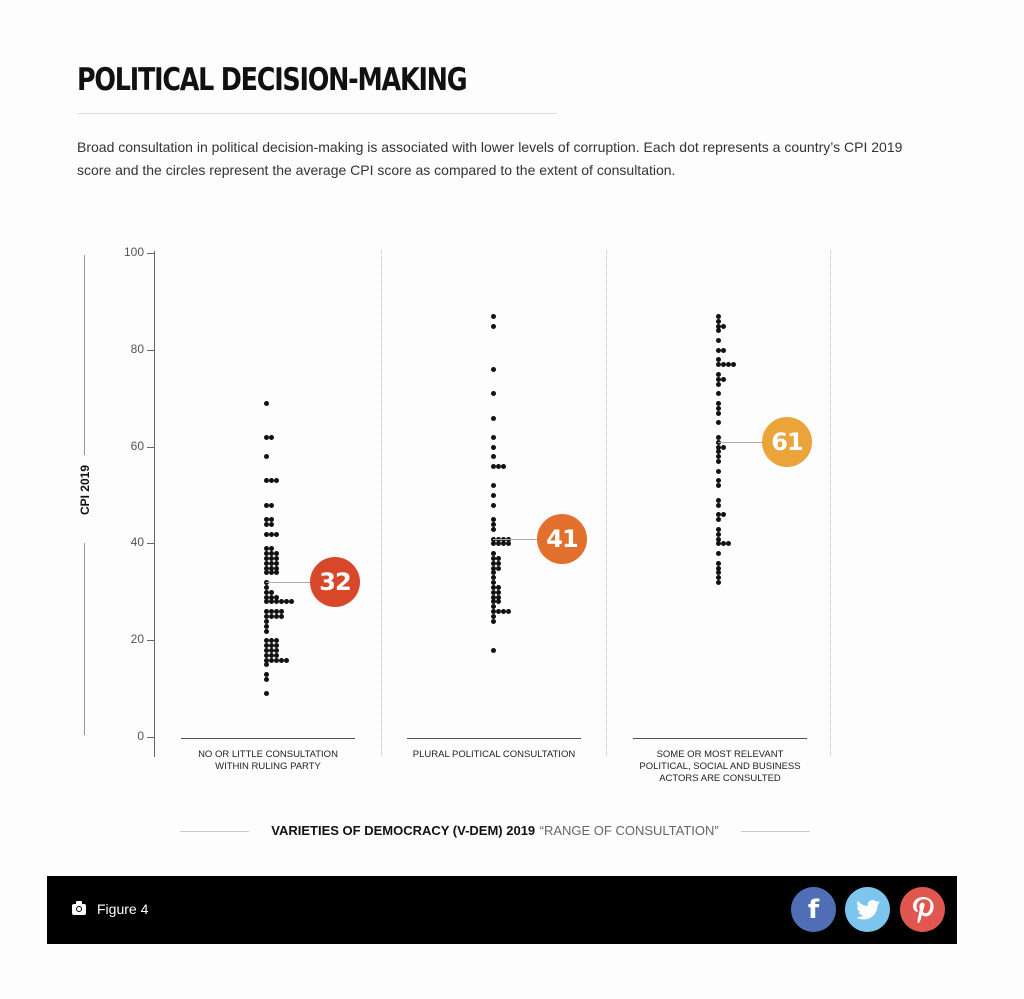  What do you see at coordinates (720, 778) in the screenshot?
I see `category-label-line: ACTORS ARE CONSULTED` at bounding box center [720, 778].